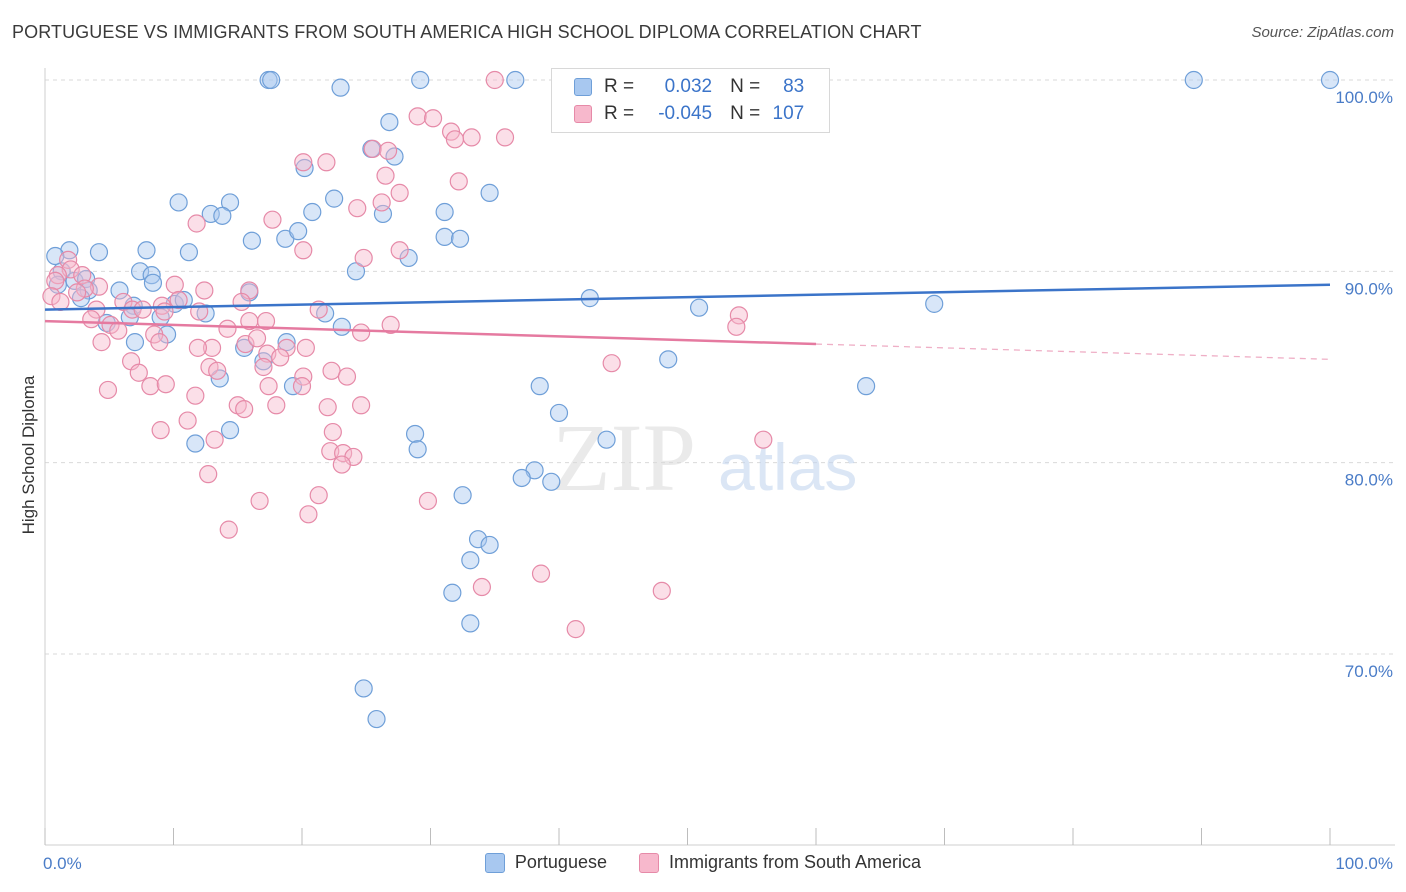 The image size is (1406, 892). Describe the element at coordinates (688, 86) in the screenshot. I see `legend-r-value: 0.032` at that location.